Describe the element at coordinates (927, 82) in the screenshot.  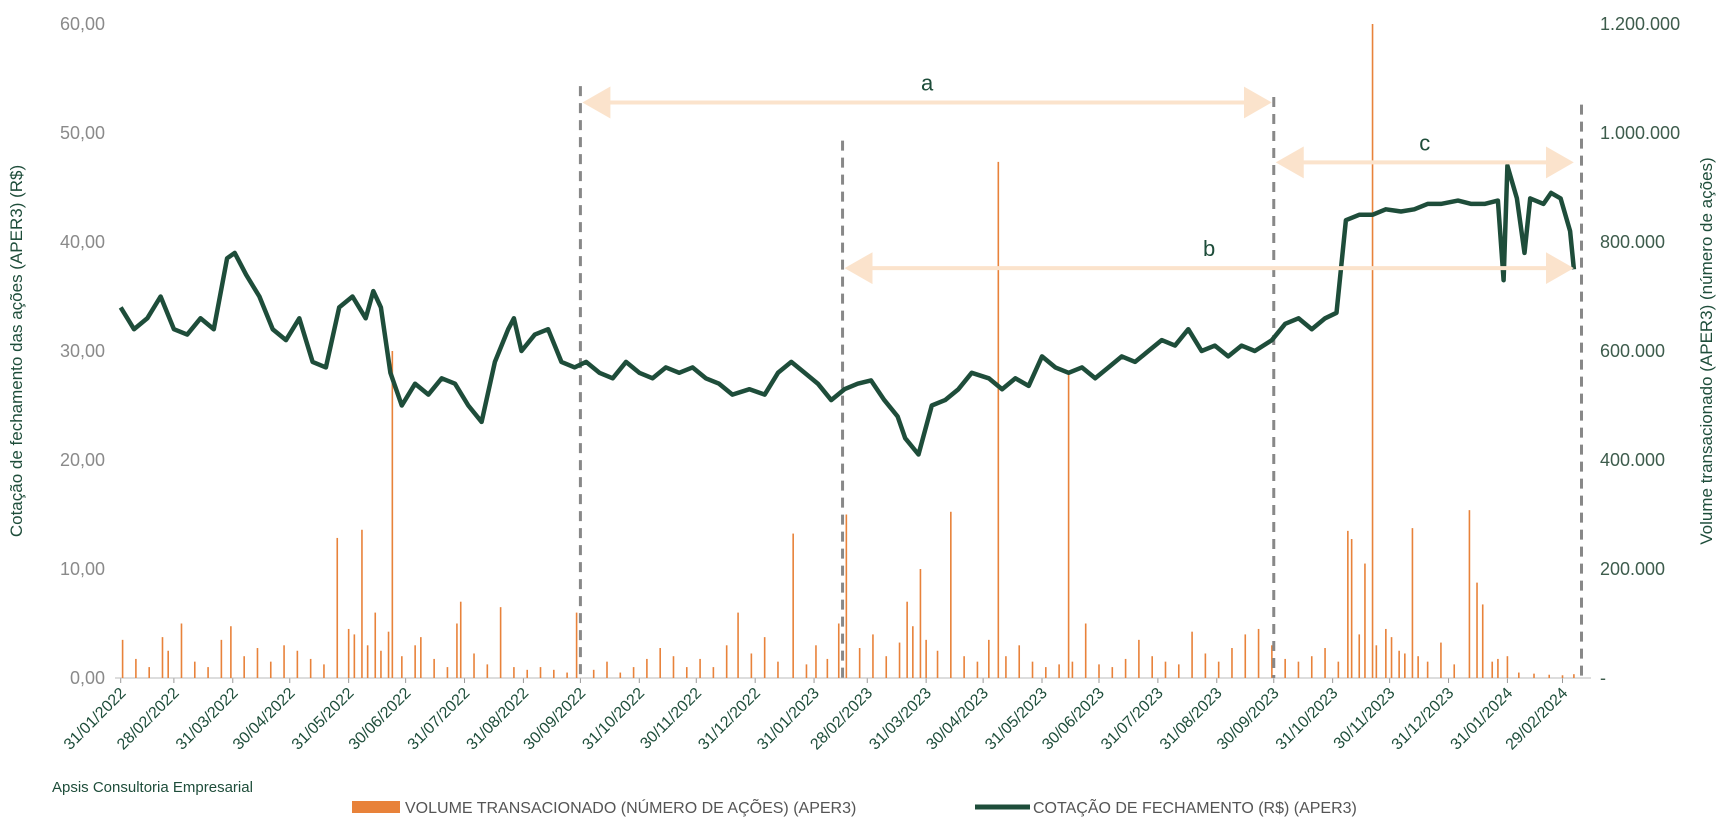
I see `period-label: a` at that location.